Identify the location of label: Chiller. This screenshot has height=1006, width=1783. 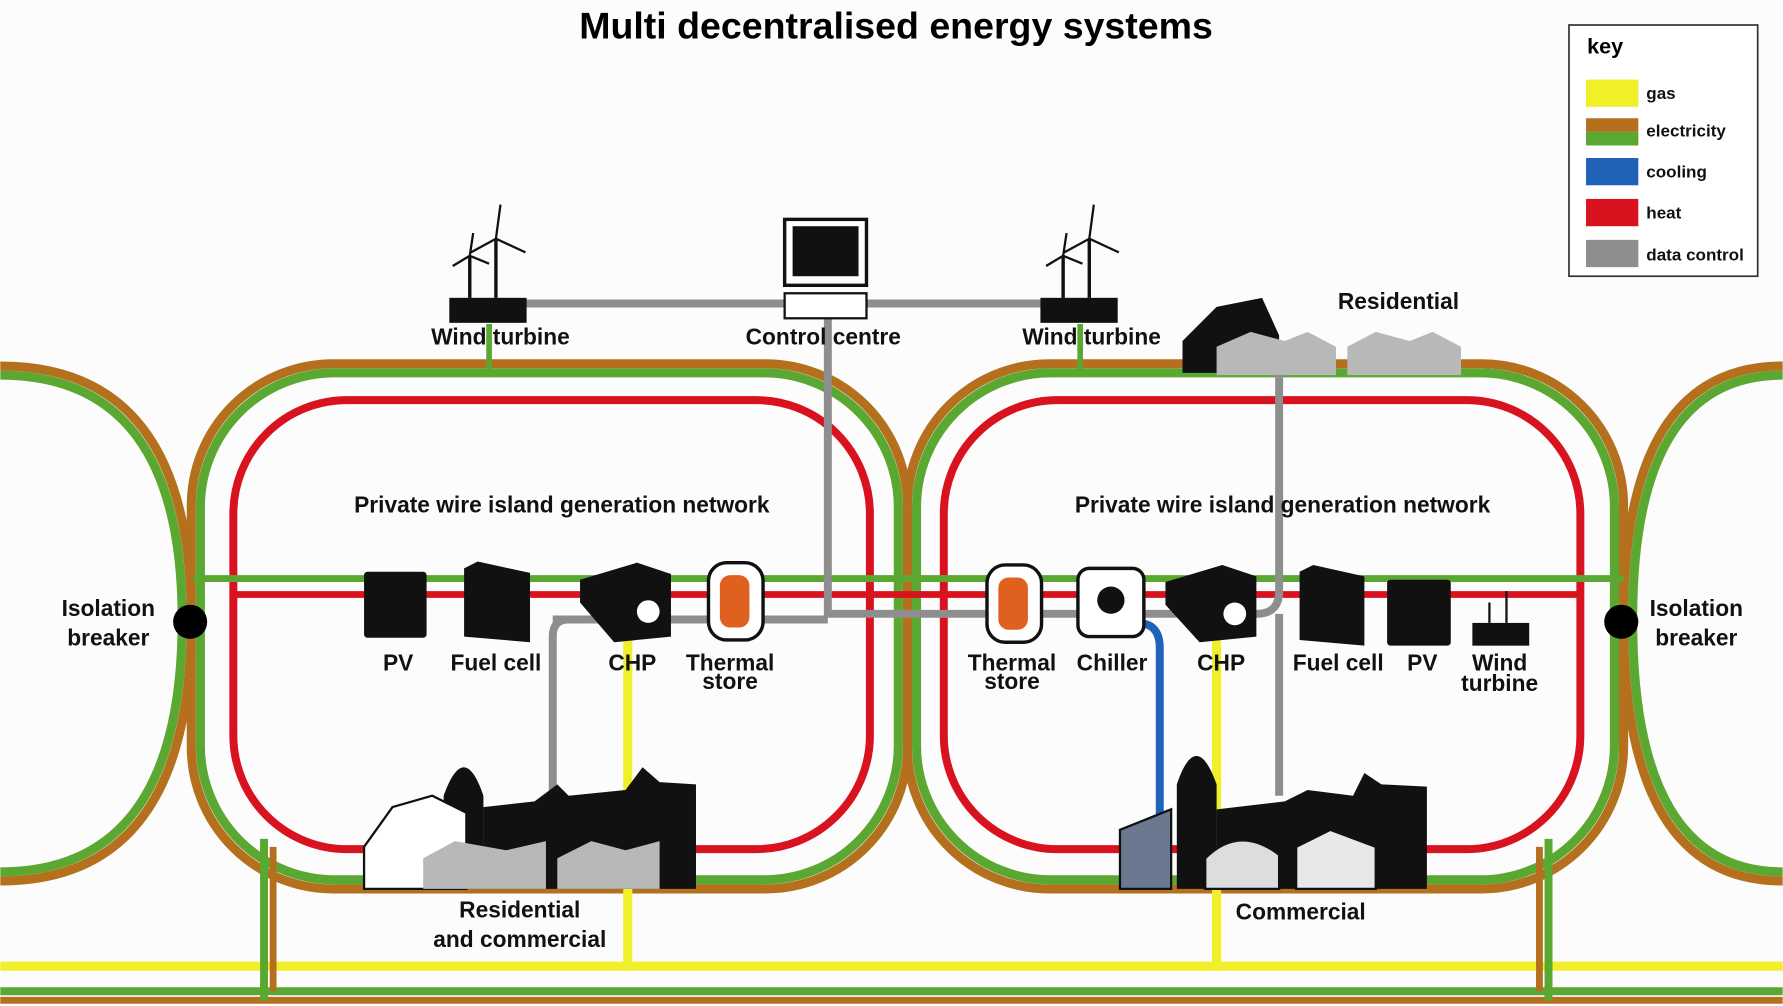
(1112, 663).